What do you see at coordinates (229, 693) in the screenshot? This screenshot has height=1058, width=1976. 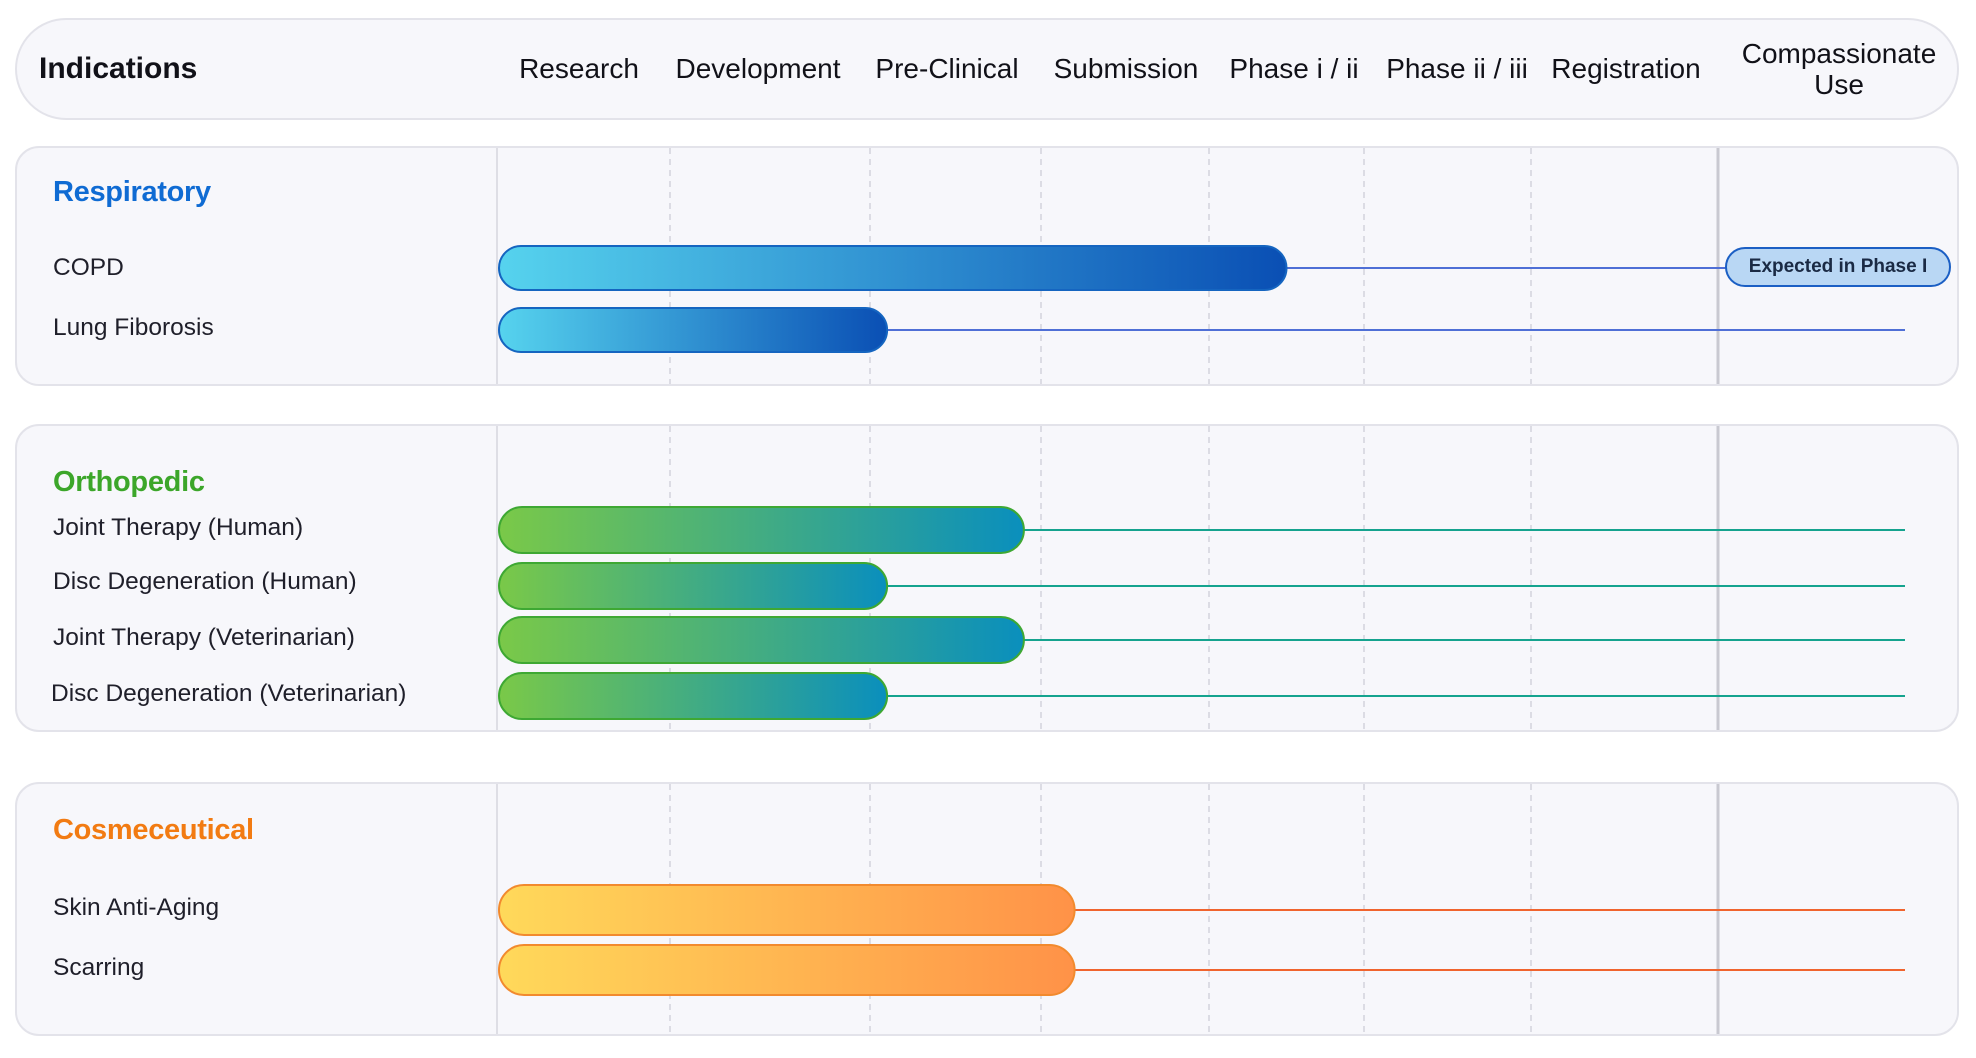 I see `disc-degeneration-vet-label: Disc Degeneration (Veterinarian)` at bounding box center [229, 693].